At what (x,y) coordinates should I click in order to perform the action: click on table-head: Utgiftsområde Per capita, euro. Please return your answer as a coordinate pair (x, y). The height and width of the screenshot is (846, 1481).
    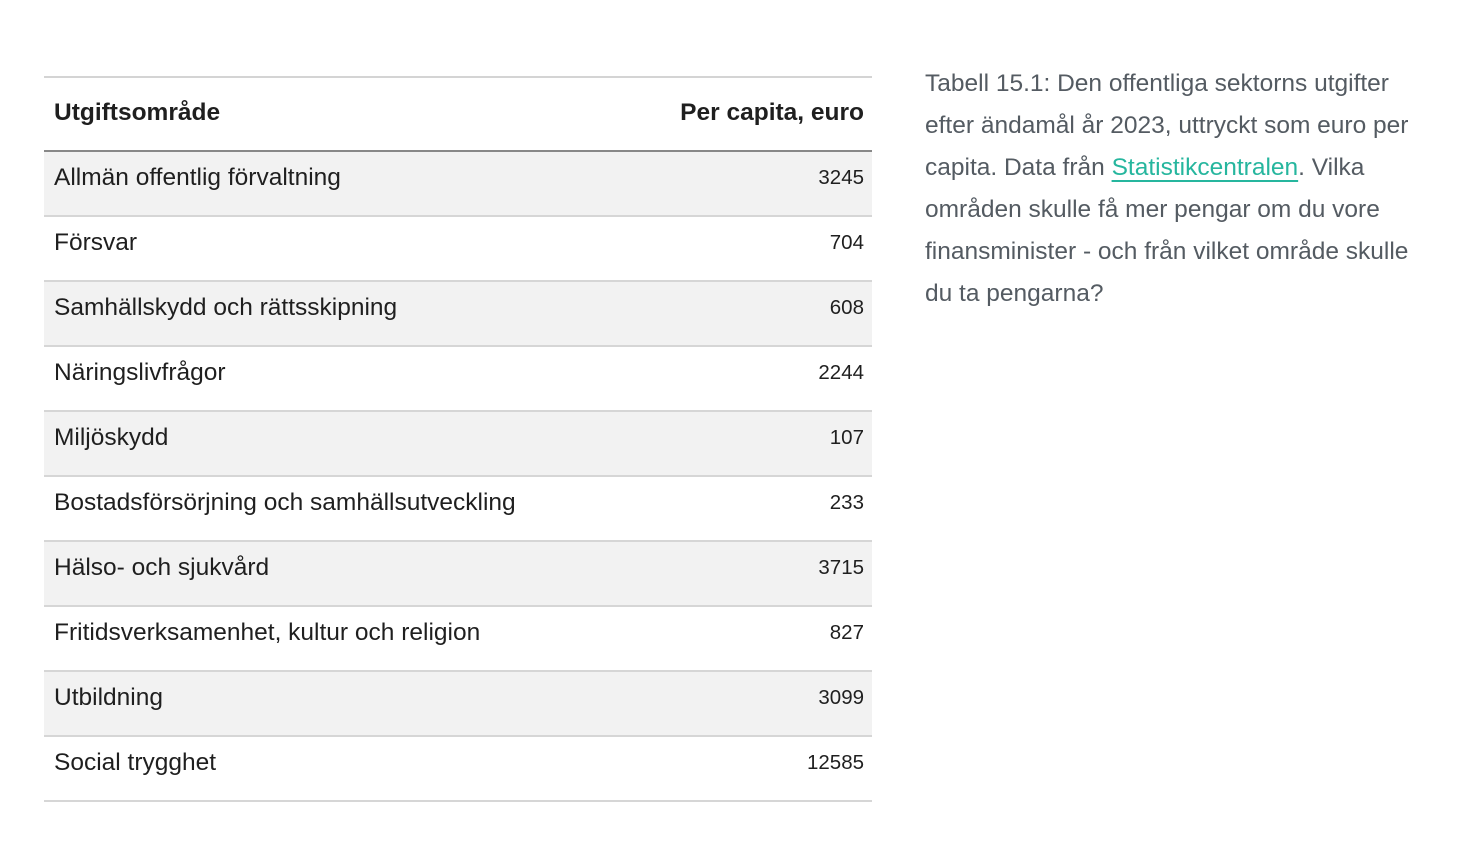
    Looking at the image, I should click on (458, 114).